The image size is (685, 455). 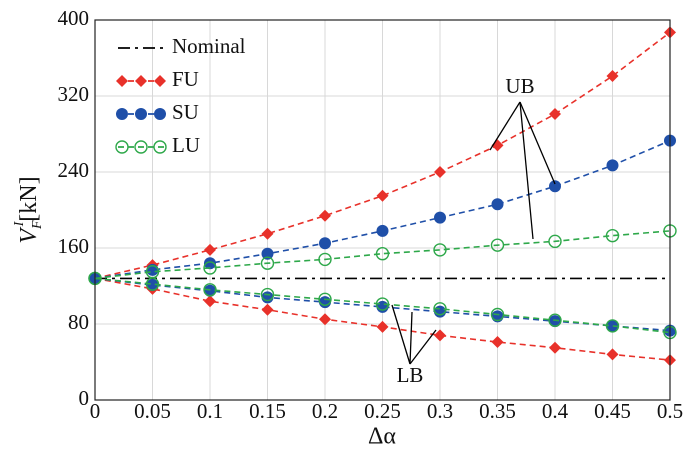 What do you see at coordinates (267, 411) in the screenshot?
I see `x-tick-label: 0.15` at bounding box center [267, 411].